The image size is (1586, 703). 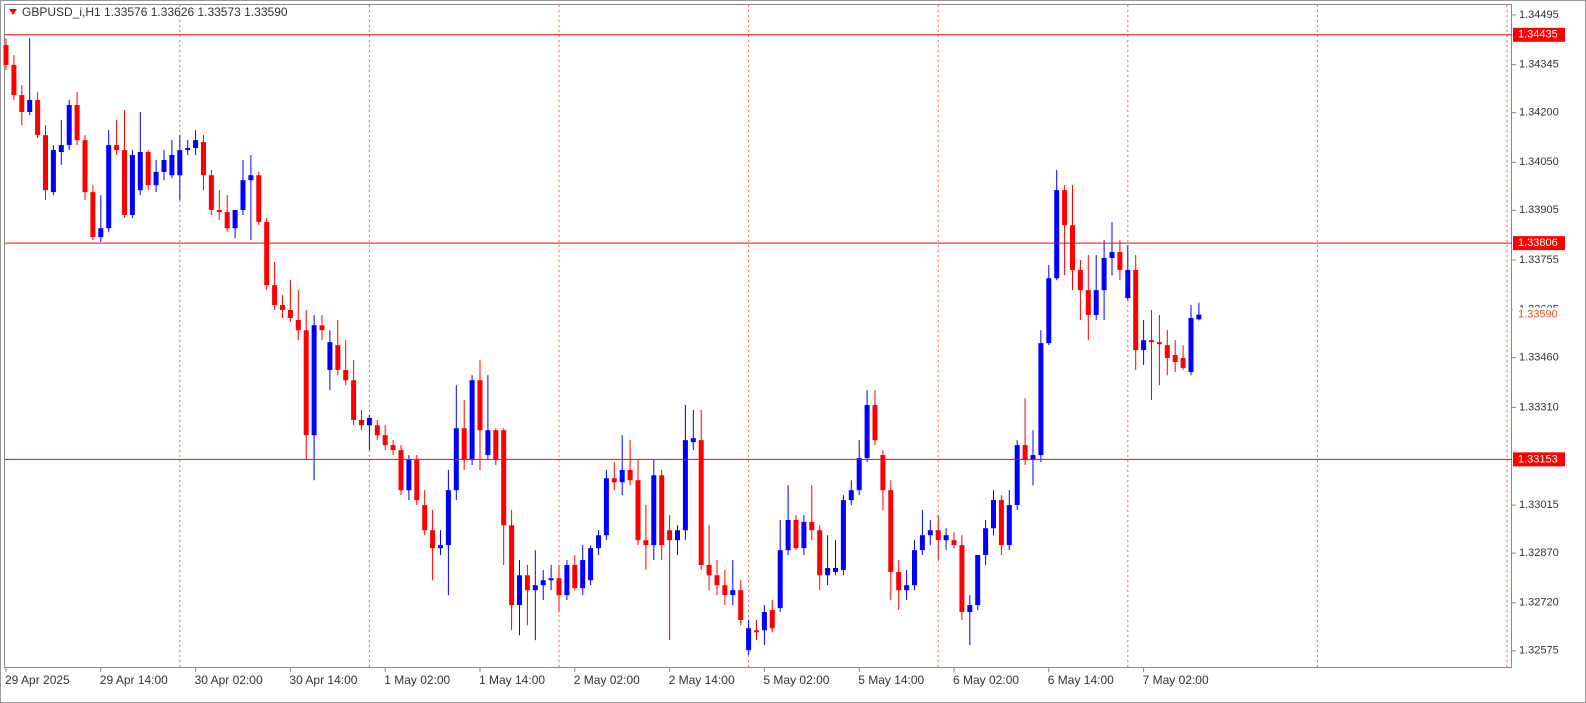 I want to click on level-label-bg, so click(x=1539, y=34).